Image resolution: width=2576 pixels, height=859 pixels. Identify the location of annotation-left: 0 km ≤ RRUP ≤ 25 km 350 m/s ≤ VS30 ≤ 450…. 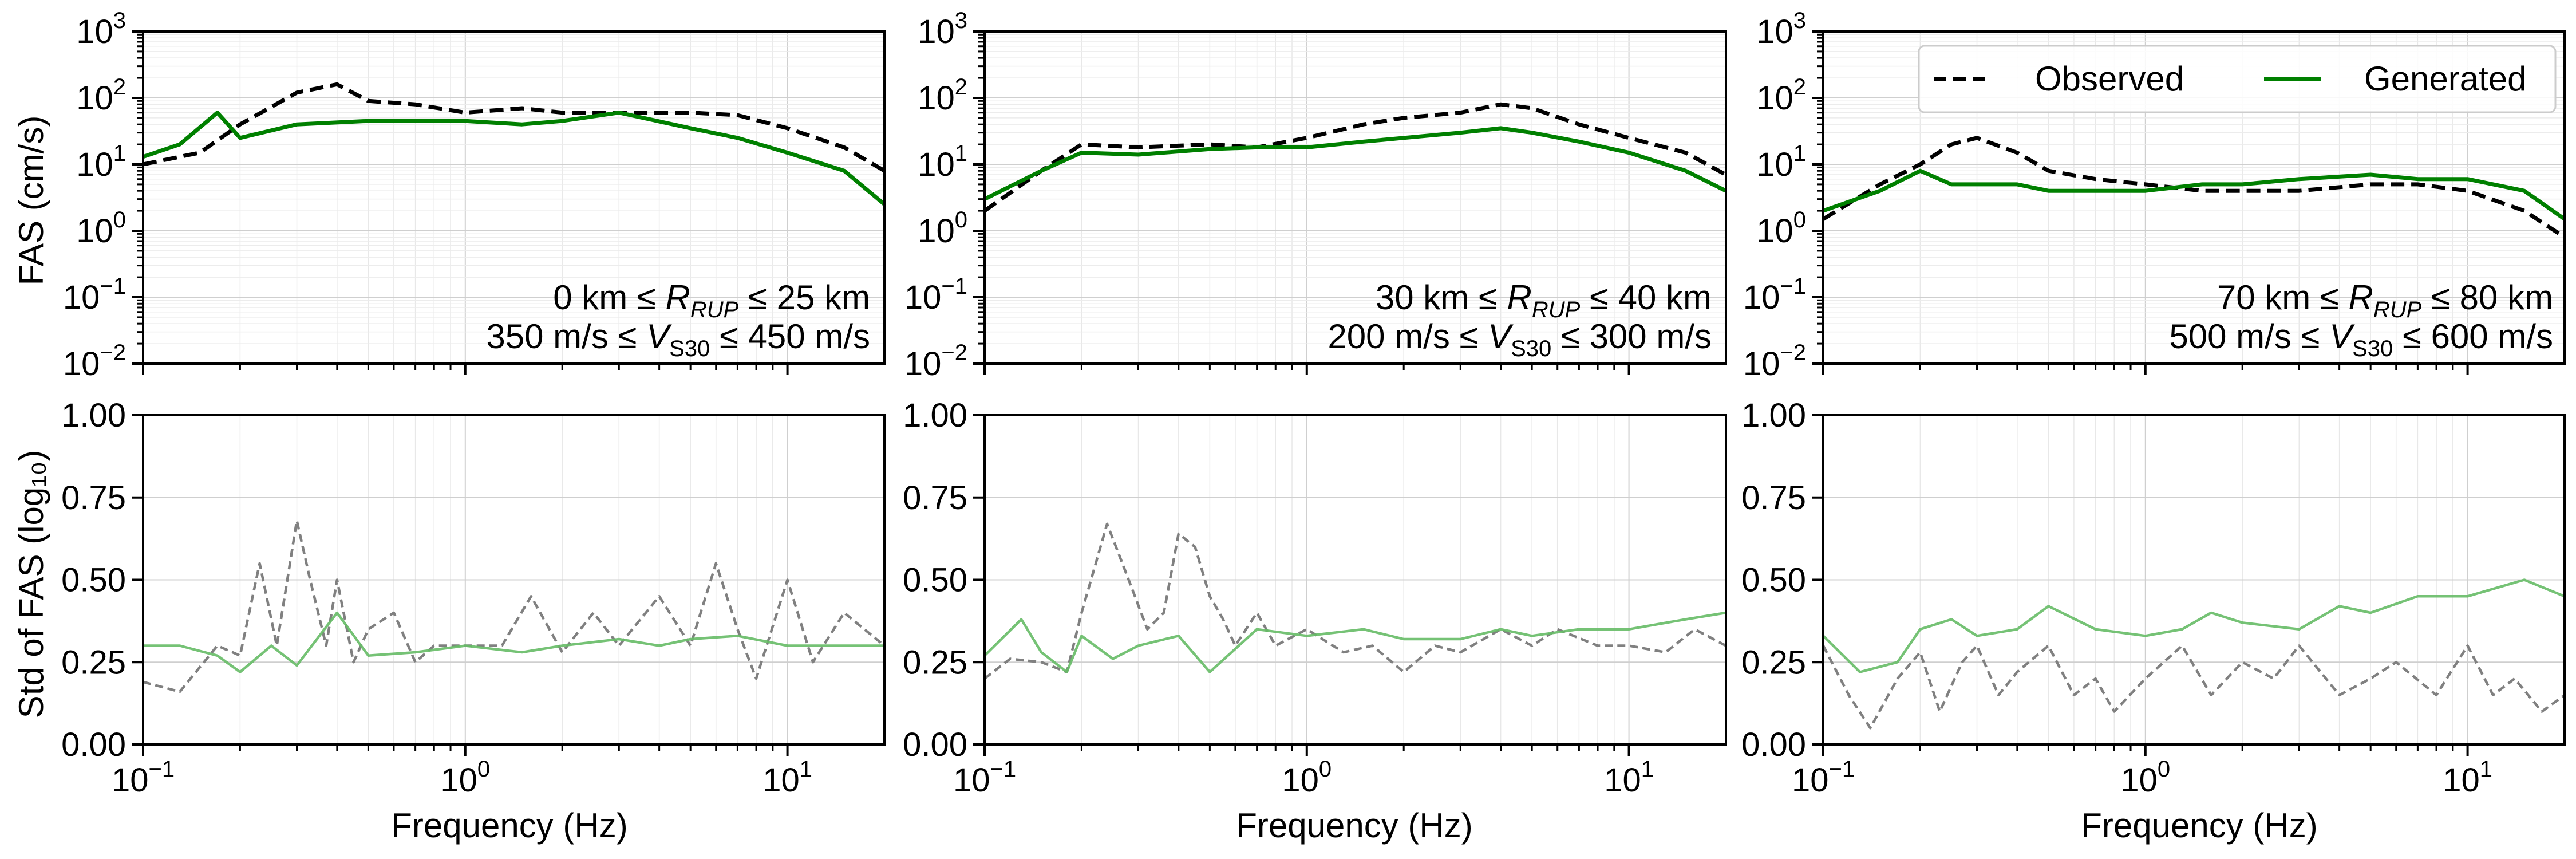
(678, 319).